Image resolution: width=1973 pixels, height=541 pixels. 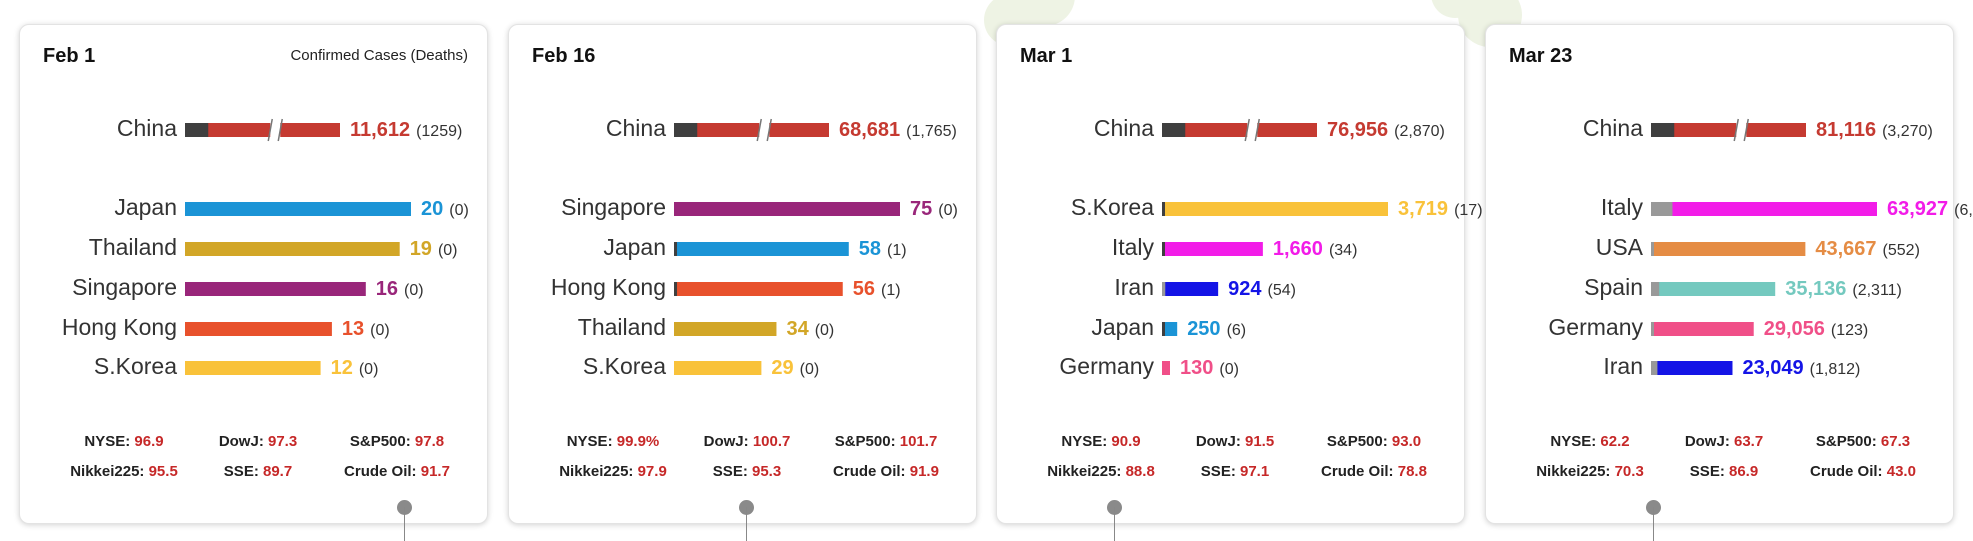 What do you see at coordinates (931, 131) in the screenshot?
I see `deaths-value-label: (1,765)` at bounding box center [931, 131].